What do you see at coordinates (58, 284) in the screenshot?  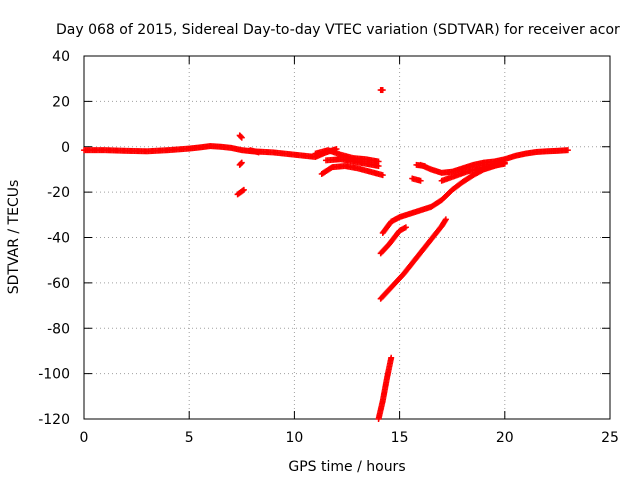 I see `y-tick-label: -60` at bounding box center [58, 284].